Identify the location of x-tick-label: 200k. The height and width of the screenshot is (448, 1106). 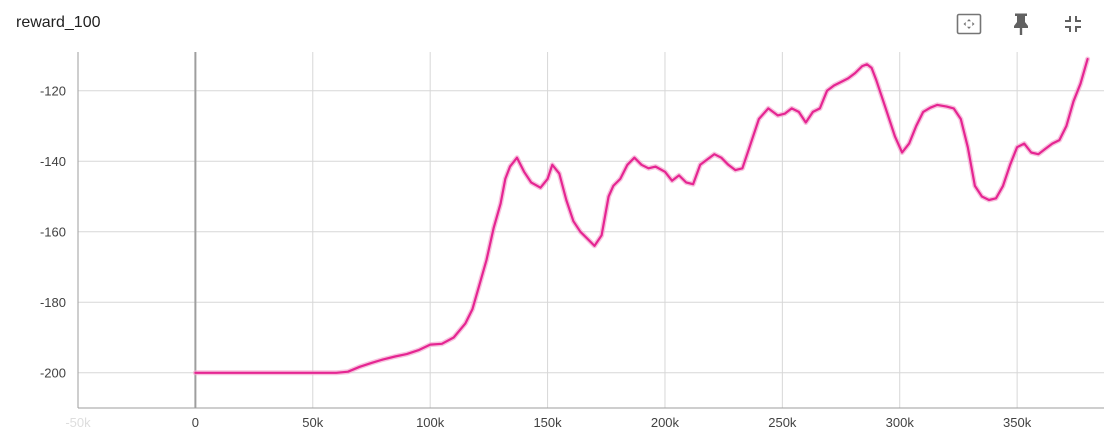
(665, 422).